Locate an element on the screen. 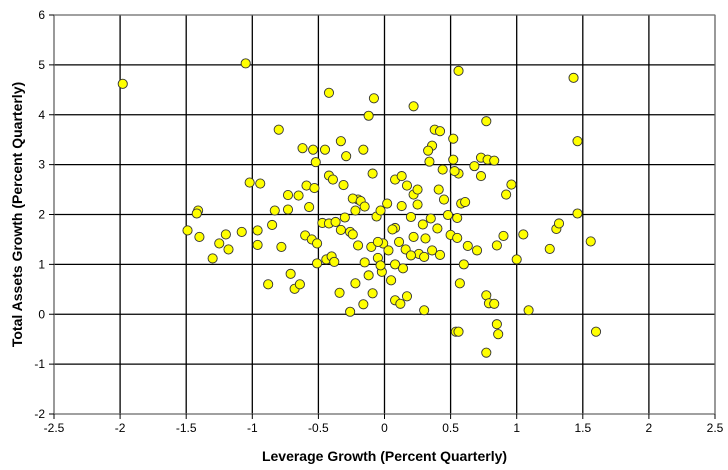 The image size is (728, 470). y-axis-ticks: -2 -1 0 1 2 3 4 5 6 is located at coordinates (44, 214).